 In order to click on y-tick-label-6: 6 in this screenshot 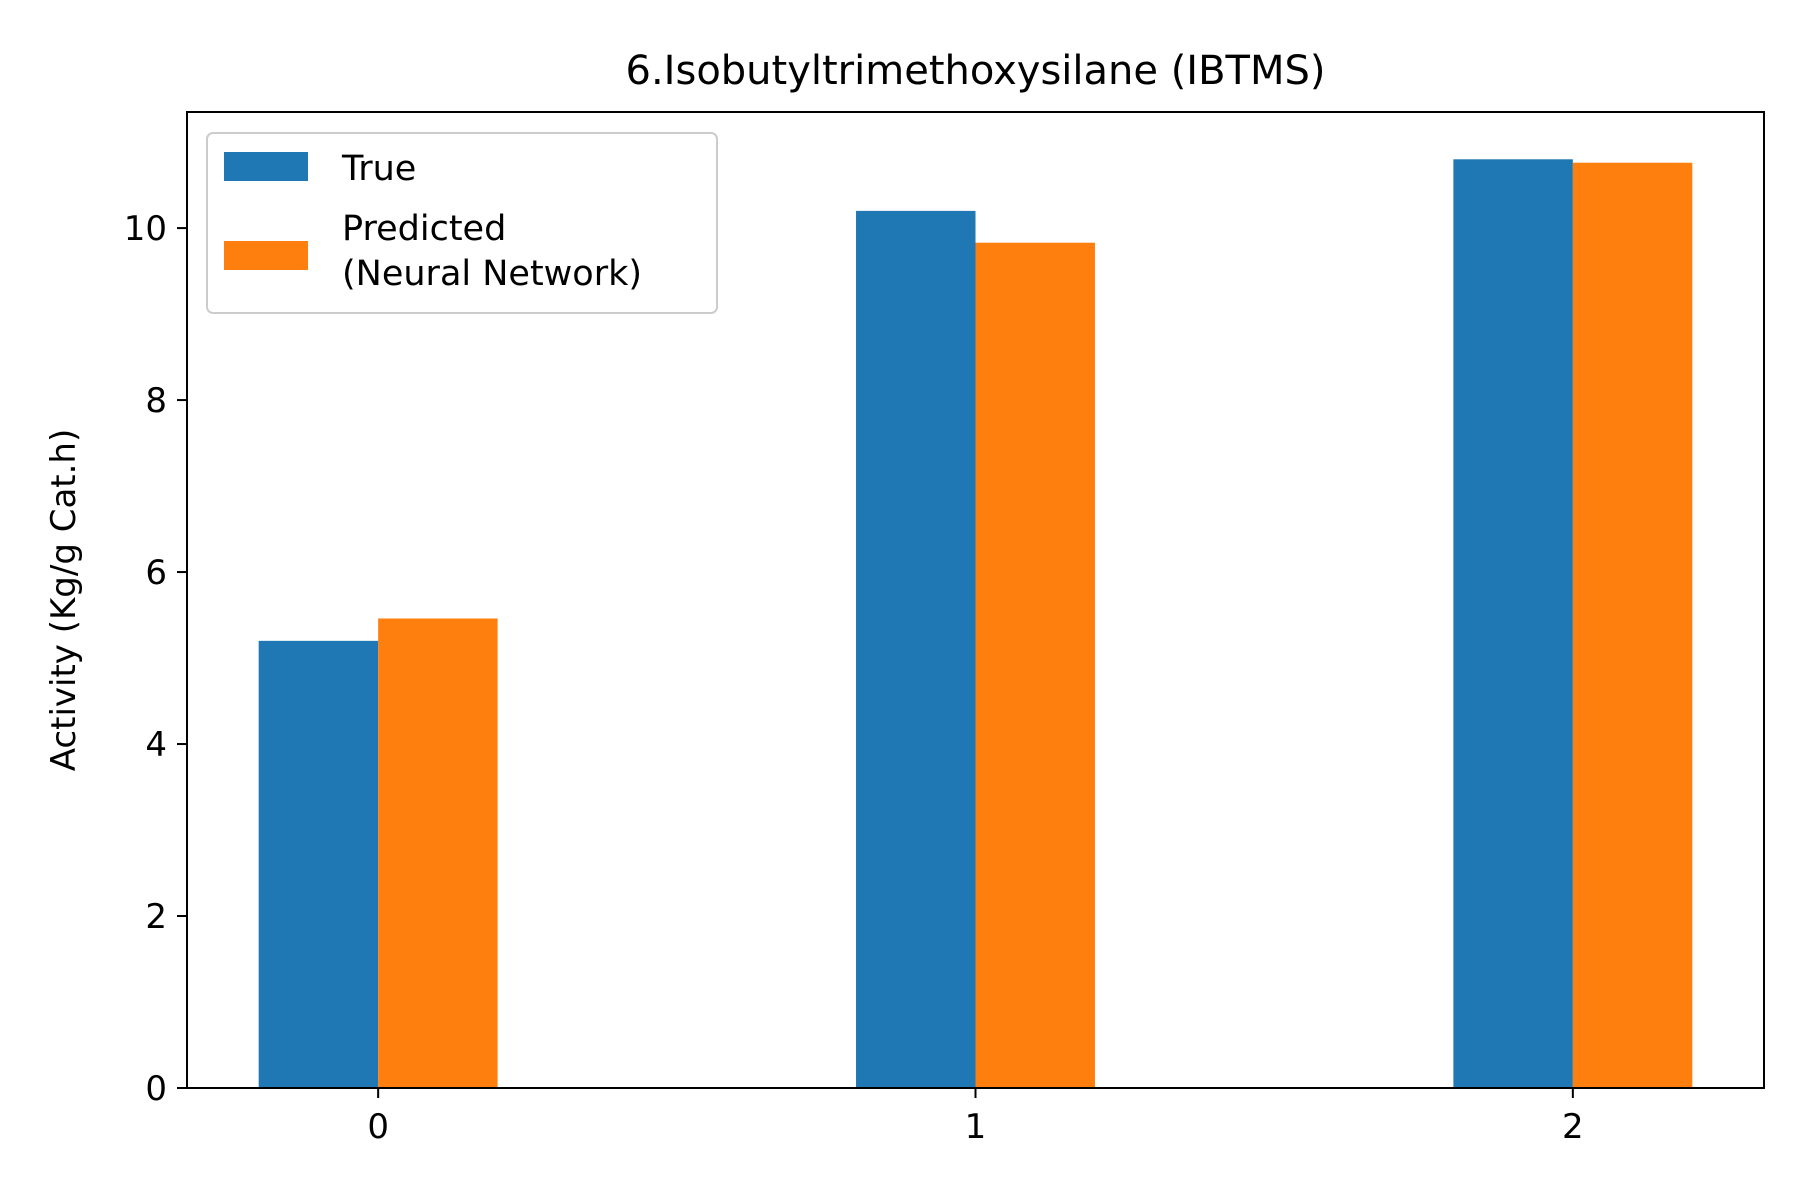, I will do `click(156, 573)`.